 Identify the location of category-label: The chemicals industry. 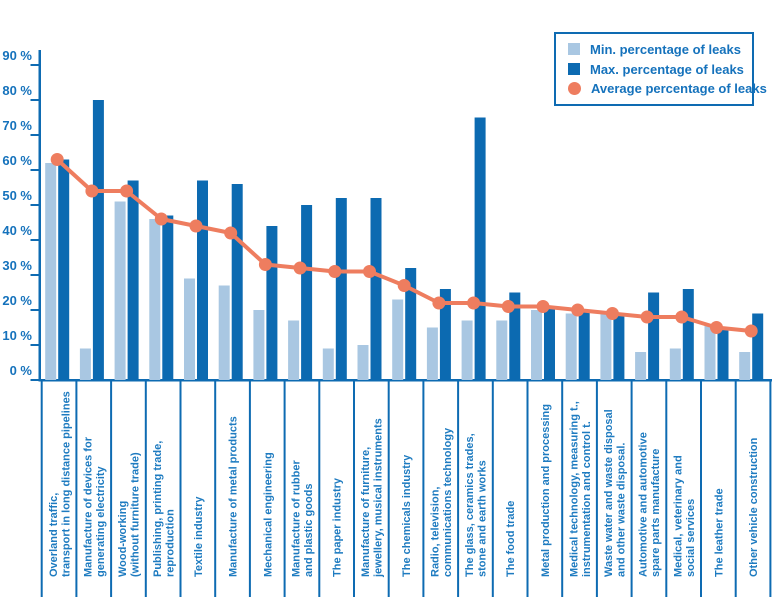
(407, 515).